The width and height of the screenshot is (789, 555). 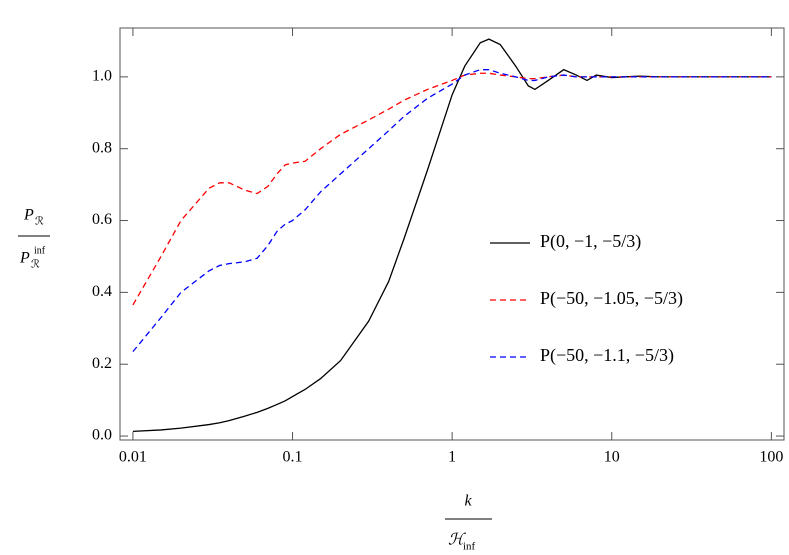 What do you see at coordinates (102, 147) in the screenshot?
I see `y-tick-label: 0.8` at bounding box center [102, 147].